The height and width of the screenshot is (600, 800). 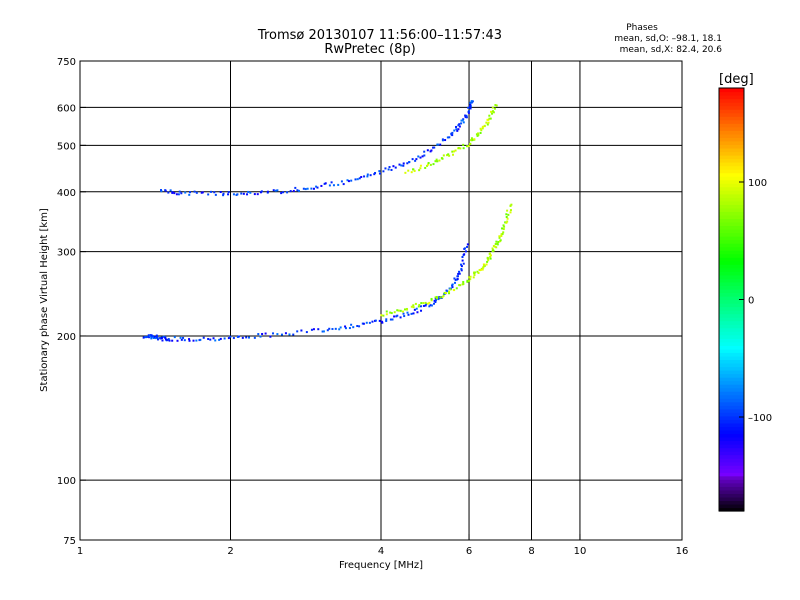 I want to click on y-tick-label: 600, so click(x=66, y=108).